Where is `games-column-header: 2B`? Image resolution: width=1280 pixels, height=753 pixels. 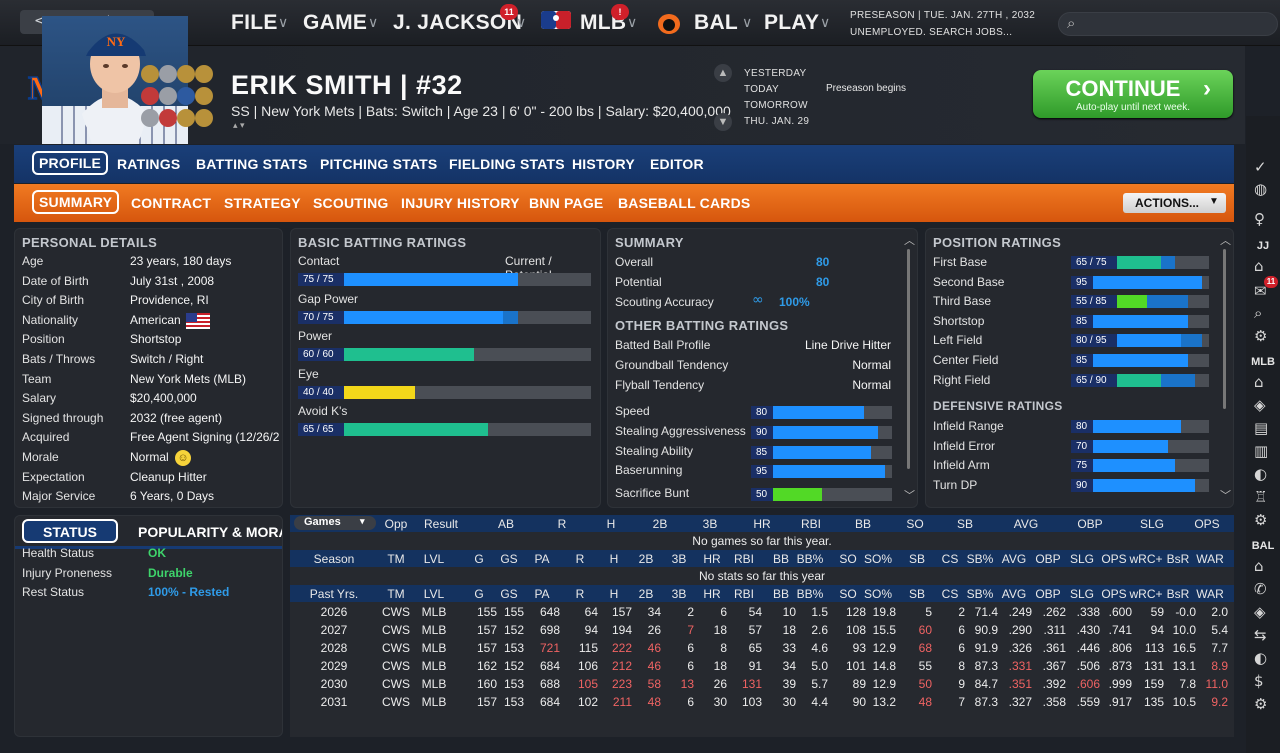 games-column-header: 2B is located at coordinates (660, 524).